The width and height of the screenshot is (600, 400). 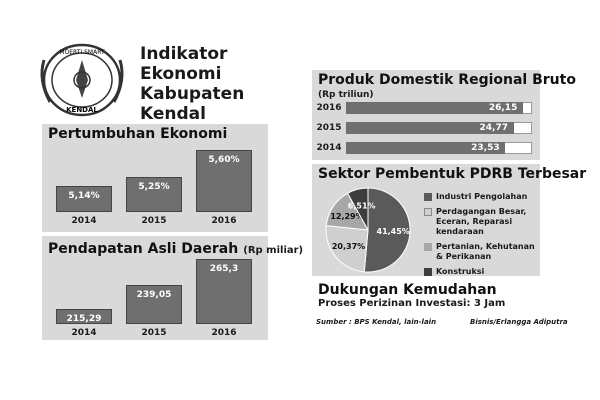 What do you see at coordinates (346, 216) in the screenshot?
I see `pie-slice-label: 12,29%` at bounding box center [346, 216].